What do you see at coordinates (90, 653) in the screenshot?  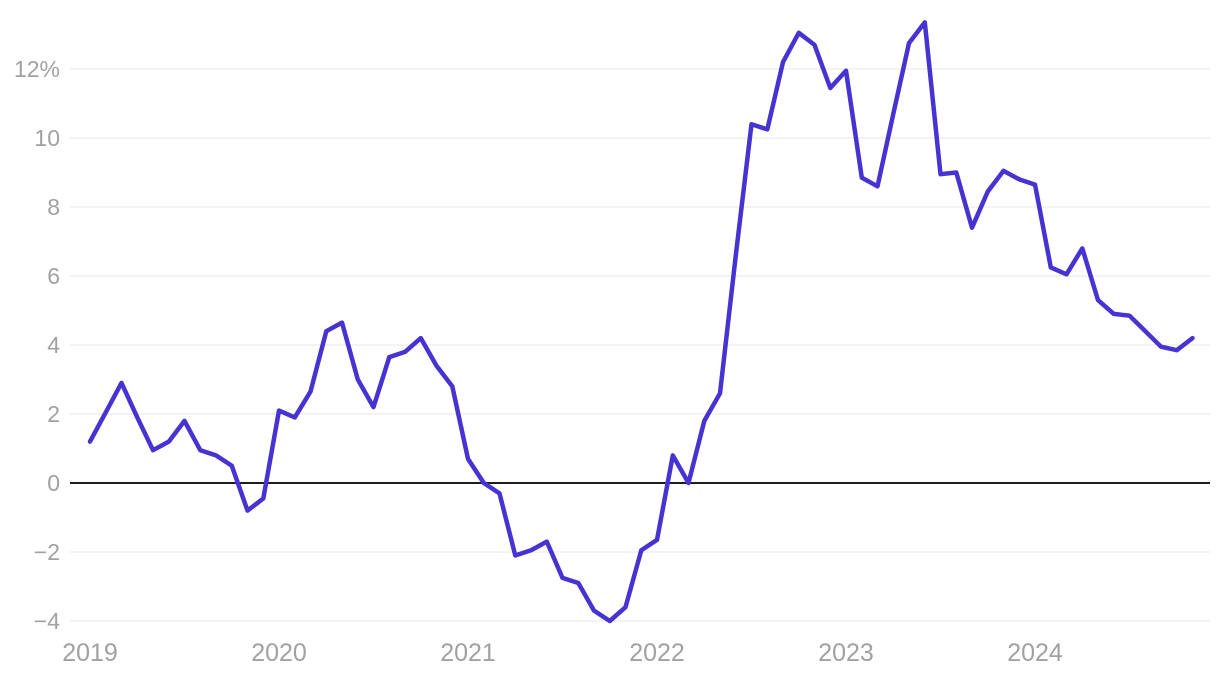 I see `x-axis-tick-label: 2019` at bounding box center [90, 653].